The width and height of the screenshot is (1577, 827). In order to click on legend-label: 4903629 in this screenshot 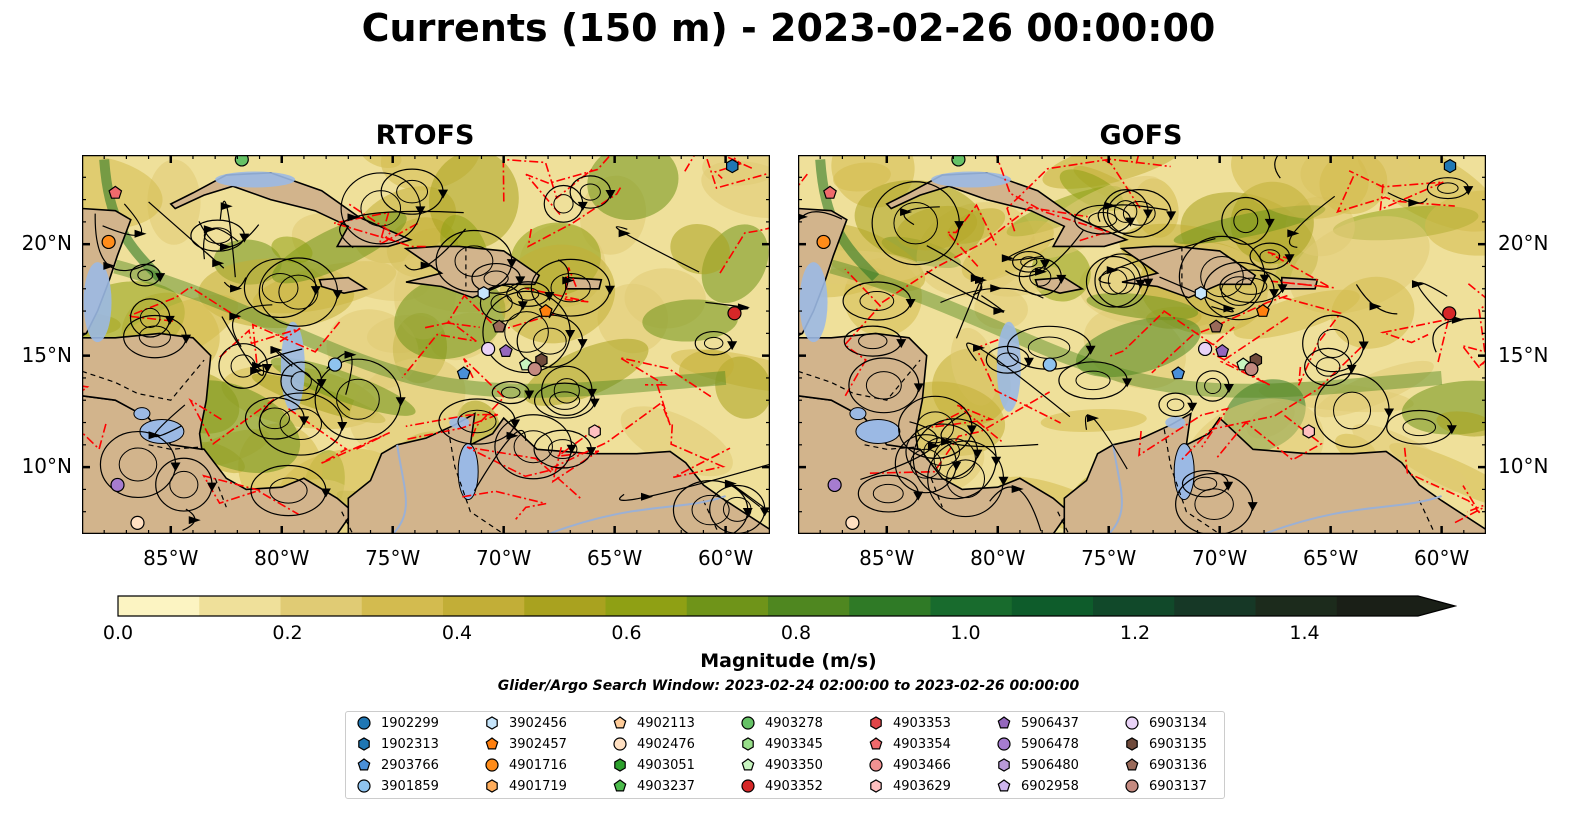, I will do `click(922, 786)`.